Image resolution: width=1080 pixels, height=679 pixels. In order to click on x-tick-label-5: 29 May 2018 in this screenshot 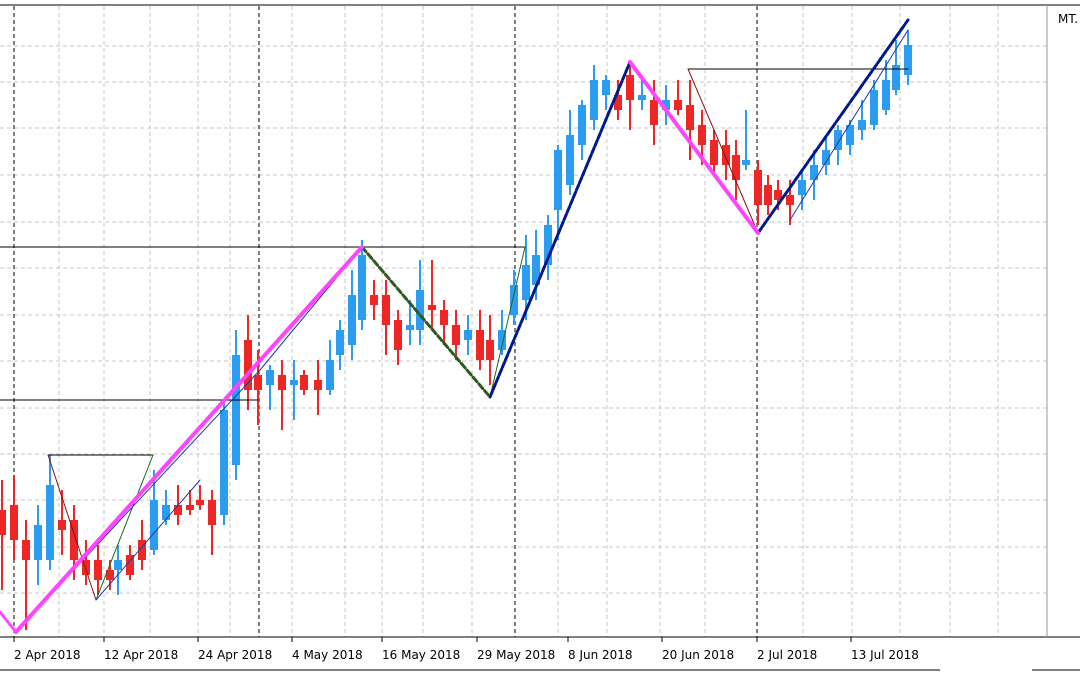, I will do `click(516, 655)`.